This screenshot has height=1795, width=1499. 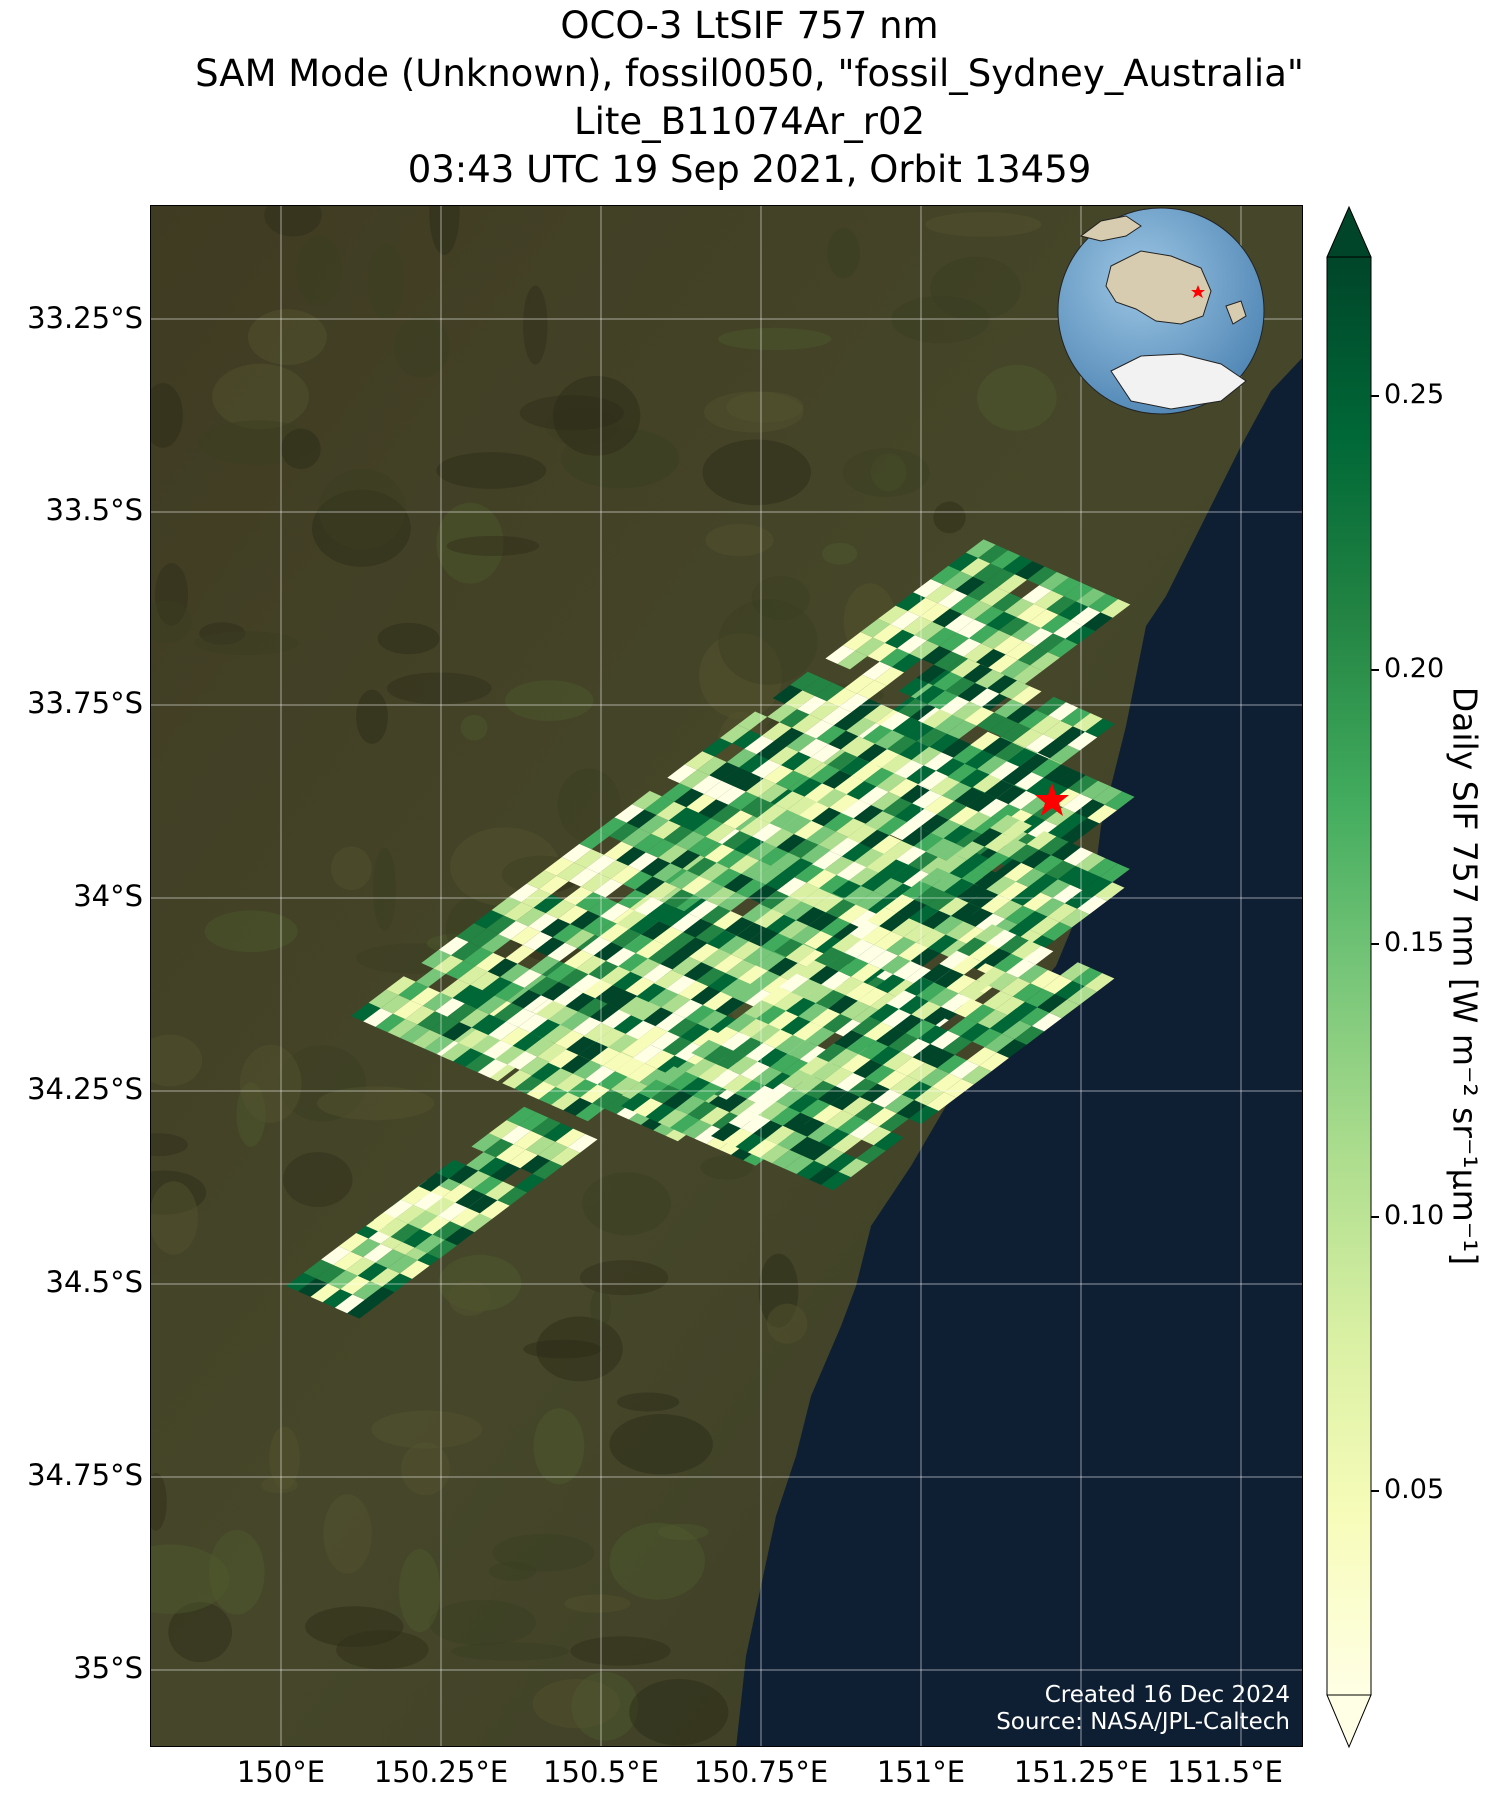 I want to click on colorbar-upper-extend, so click(x=1349, y=231).